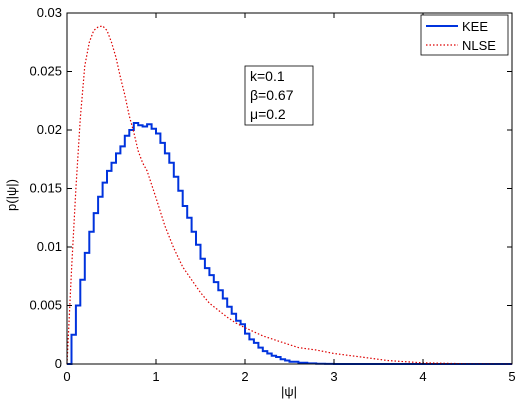 This screenshot has height=404, width=521. I want to click on y-tick-label: 0.01, so click(49, 246).